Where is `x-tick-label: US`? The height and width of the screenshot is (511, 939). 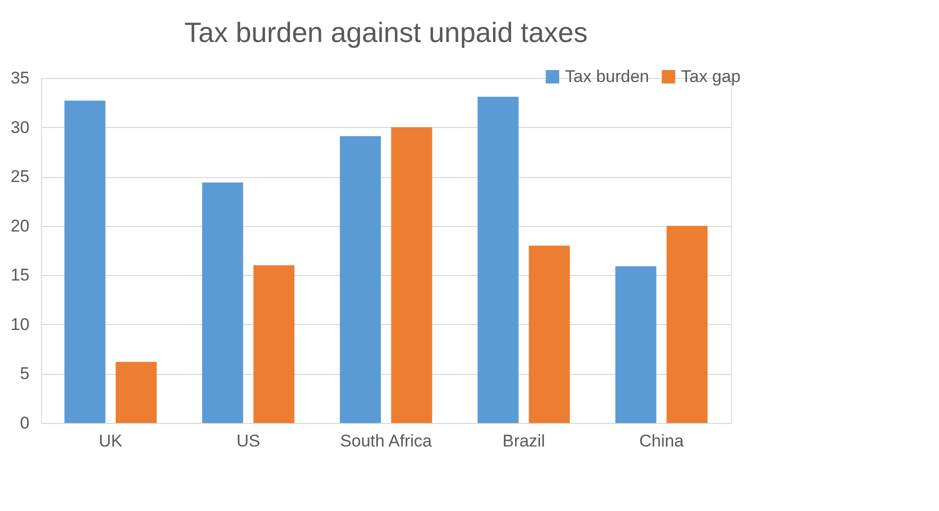
x-tick-label: US is located at coordinates (248, 441).